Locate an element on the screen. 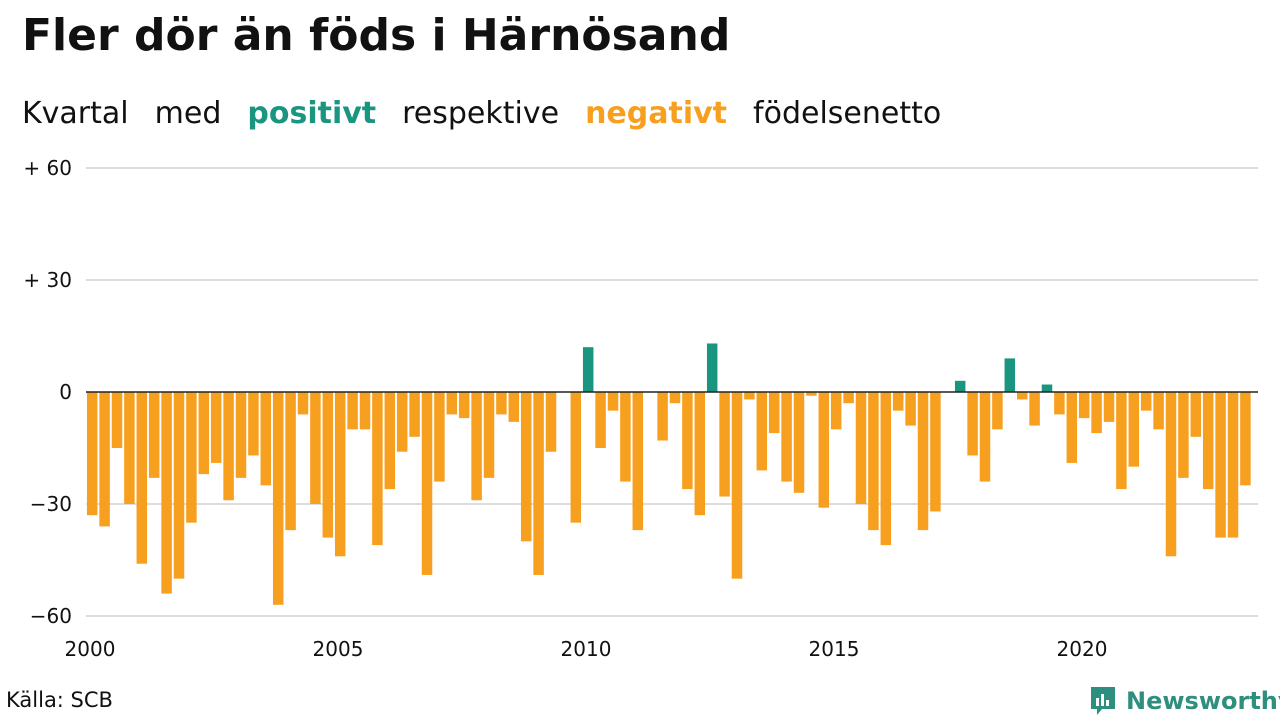  y-tick-label: −60 is located at coordinates (51, 616).